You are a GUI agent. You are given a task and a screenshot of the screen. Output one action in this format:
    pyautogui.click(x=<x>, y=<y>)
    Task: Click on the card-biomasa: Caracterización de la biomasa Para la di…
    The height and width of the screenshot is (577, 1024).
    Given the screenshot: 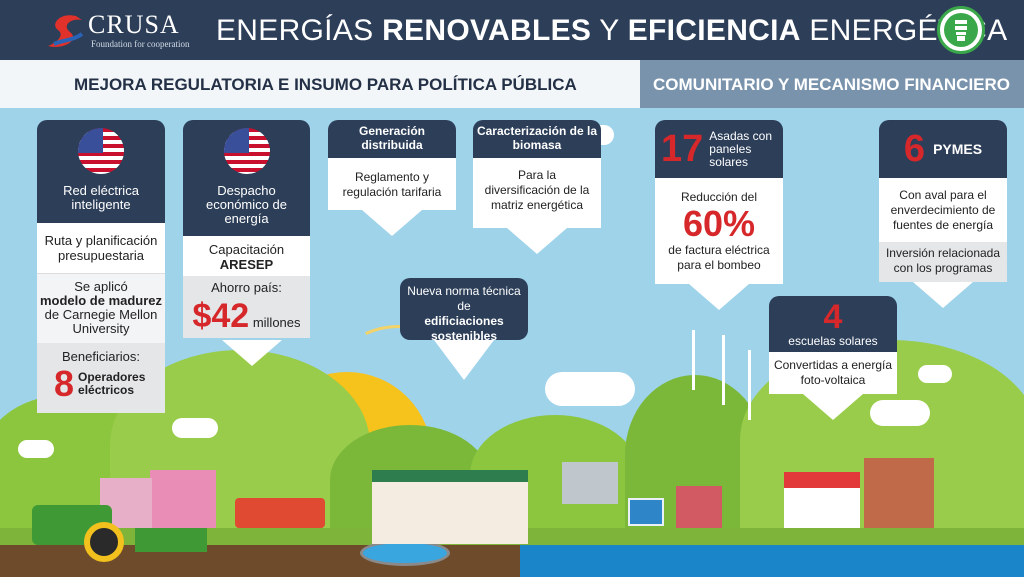 What is the action you would take?
    pyautogui.click(x=537, y=174)
    